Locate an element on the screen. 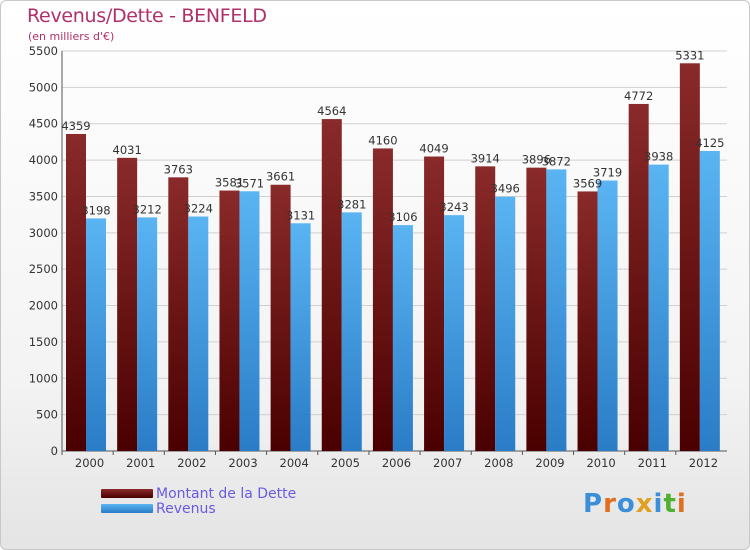 The height and width of the screenshot is (550, 750). data-label-debt-2011: 4772 is located at coordinates (638, 96).